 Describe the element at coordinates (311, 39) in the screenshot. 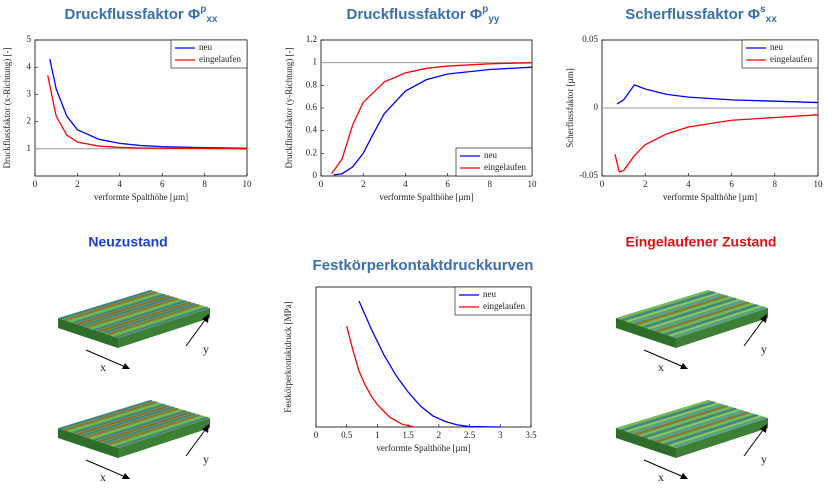

I see `y-tick-label: 1.2` at that location.